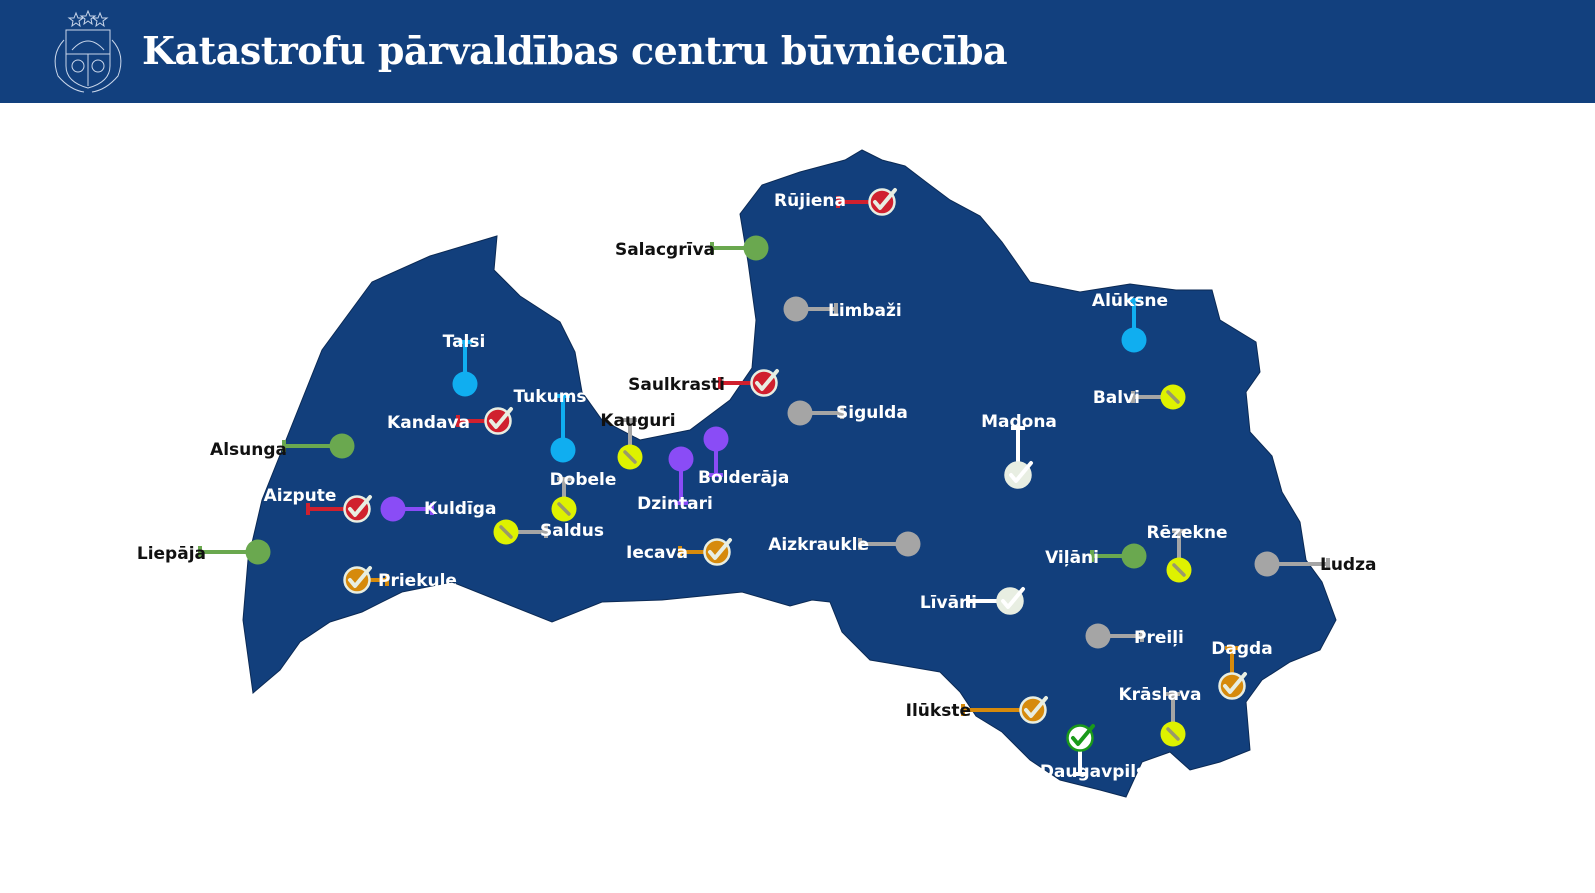 The height and width of the screenshot is (893, 1595). Describe the element at coordinates (676, 385) in the screenshot. I see `location-label: Saulkrasti` at that location.